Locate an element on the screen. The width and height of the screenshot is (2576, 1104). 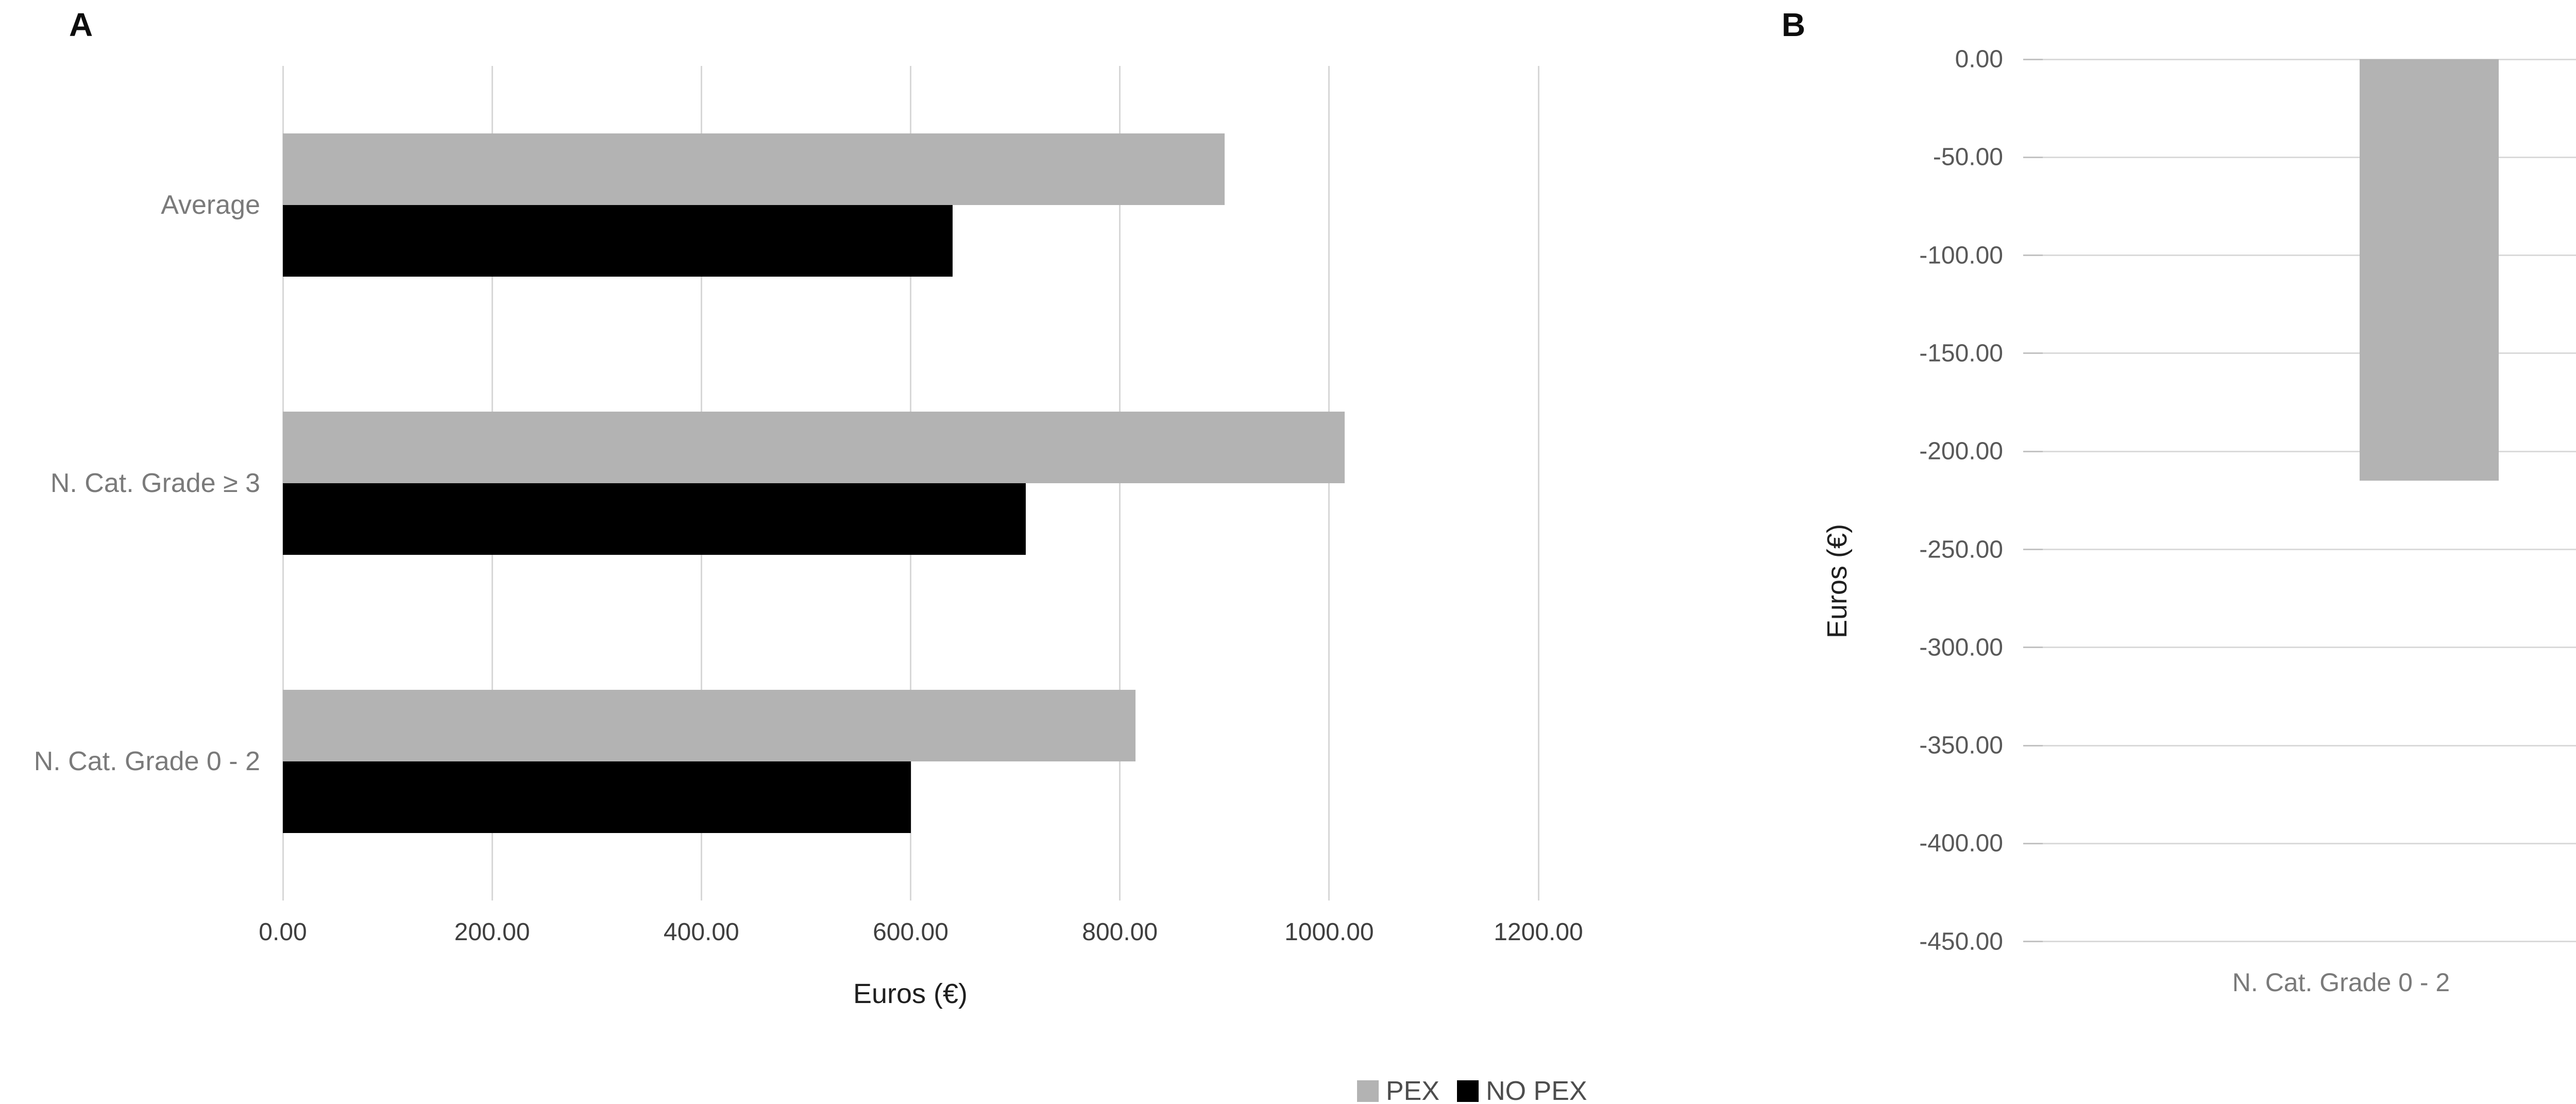
panel-b-category-label-n-cat-grade-0-2: N. Cat. Grade 0 - 2 is located at coordinates (2341, 982).